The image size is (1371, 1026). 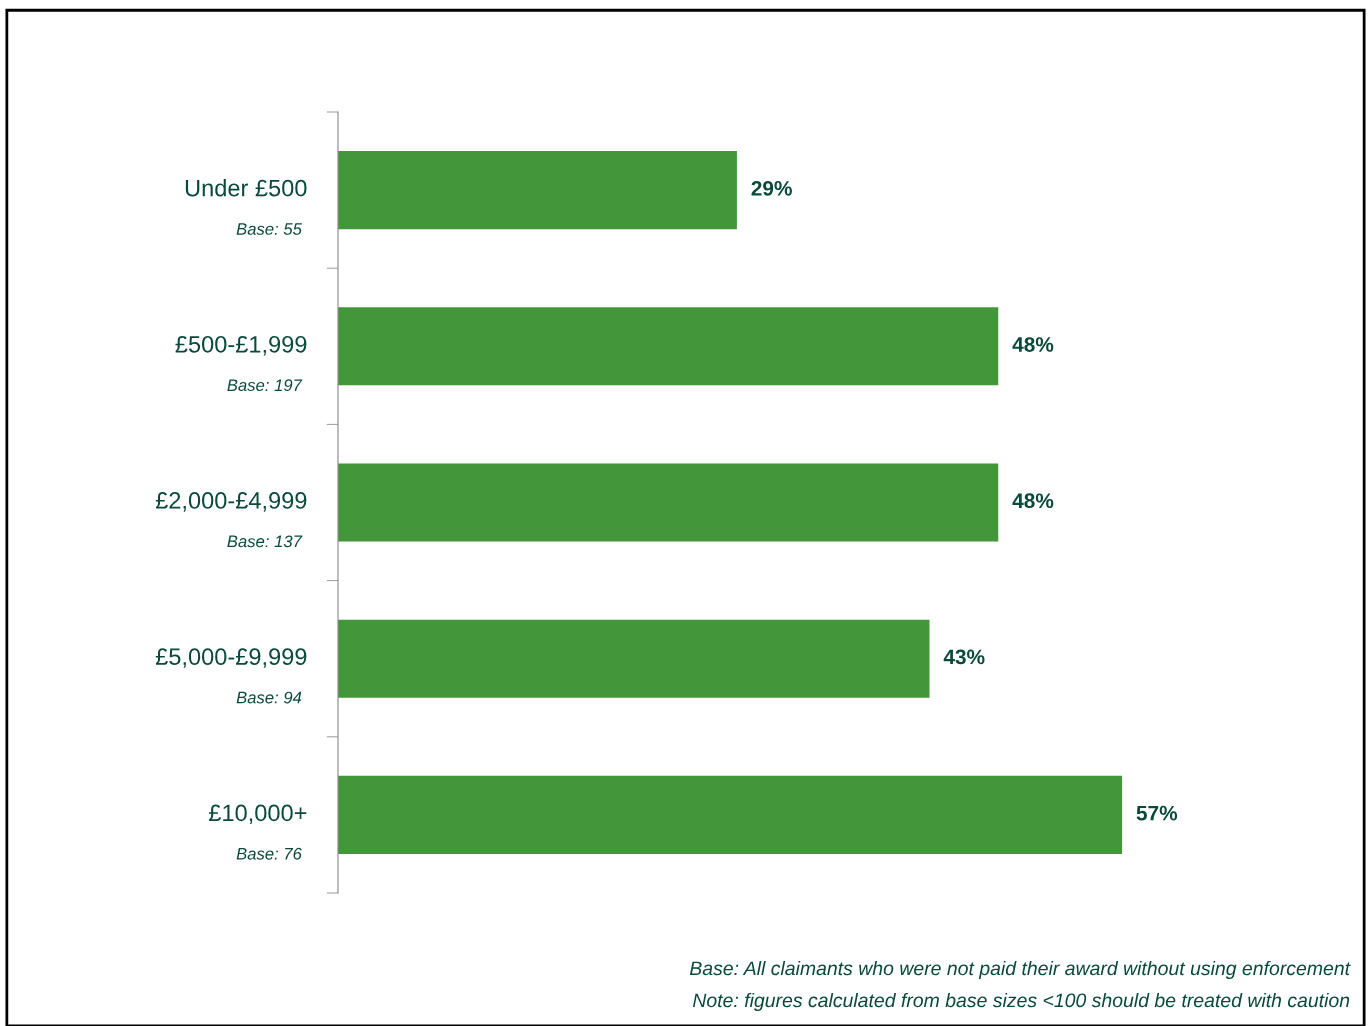 What do you see at coordinates (1157, 813) in the screenshot?
I see `data-label: 57%` at bounding box center [1157, 813].